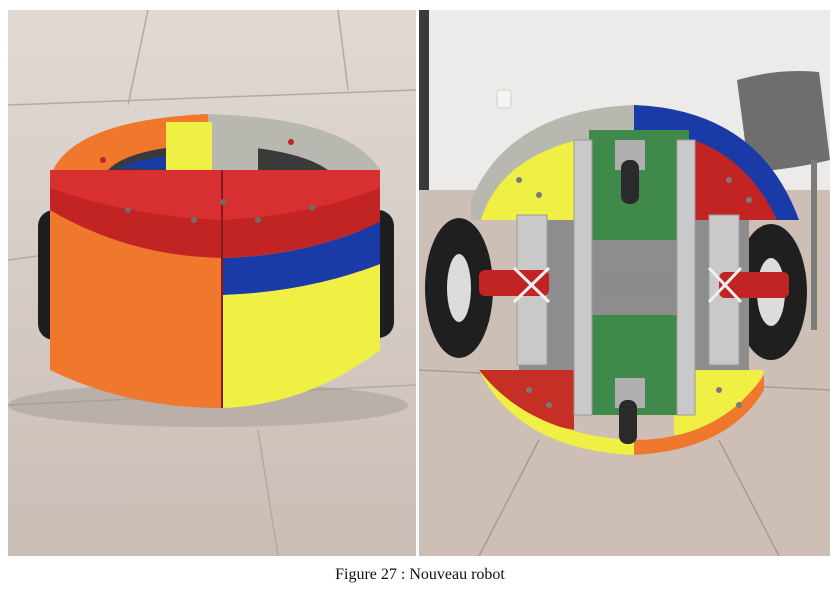 The image size is (840, 594). Describe the element at coordinates (207, 181) in the screenshot. I see `deck-screws` at that location.